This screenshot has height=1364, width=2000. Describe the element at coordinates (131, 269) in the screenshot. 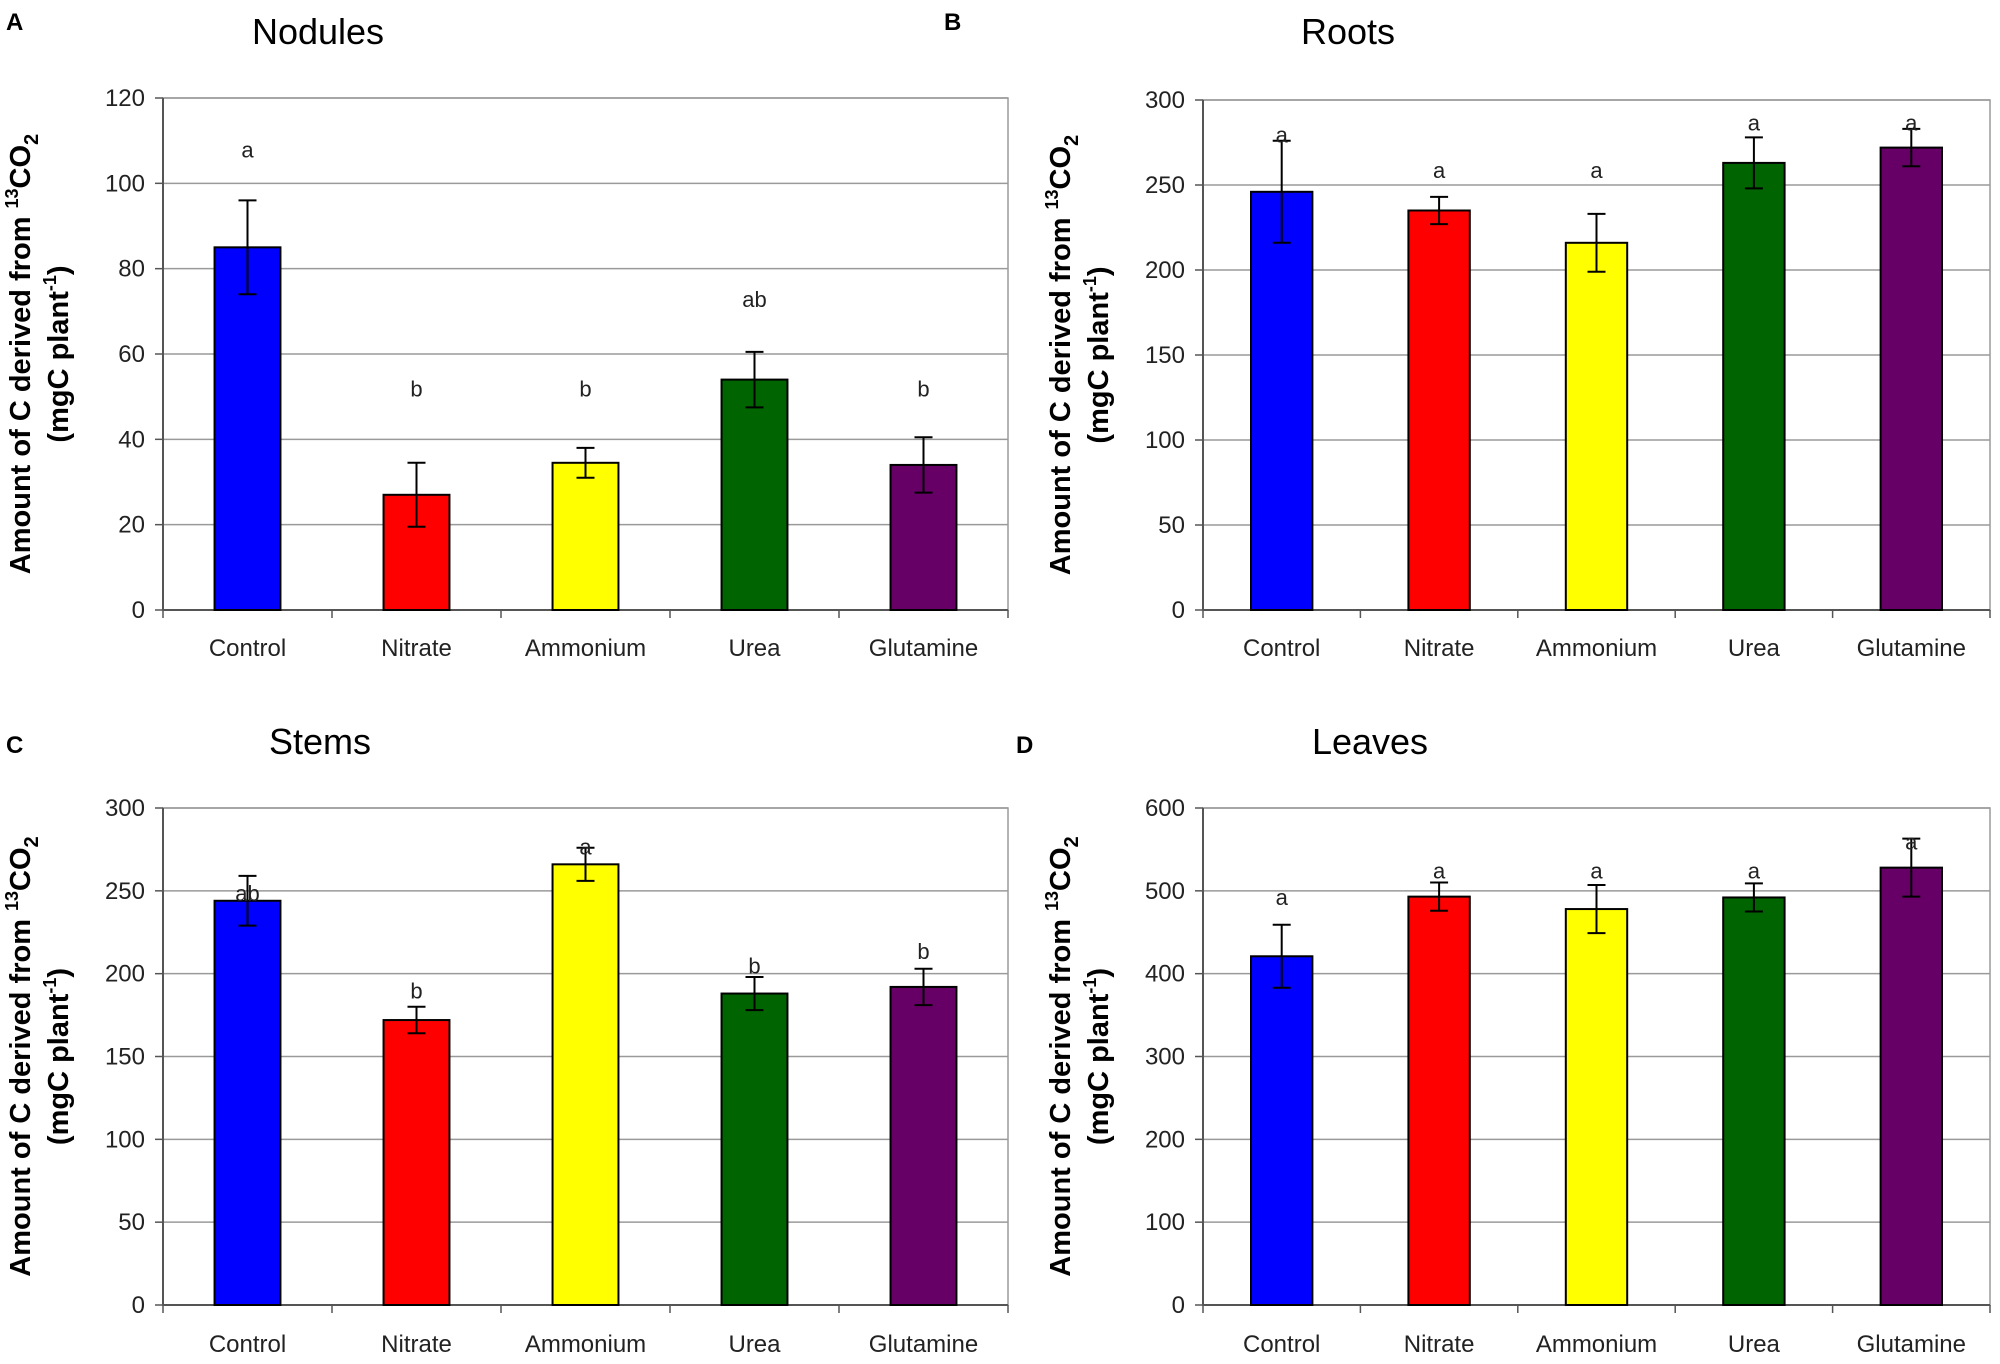

I see `y-tick-label: 80` at that location.